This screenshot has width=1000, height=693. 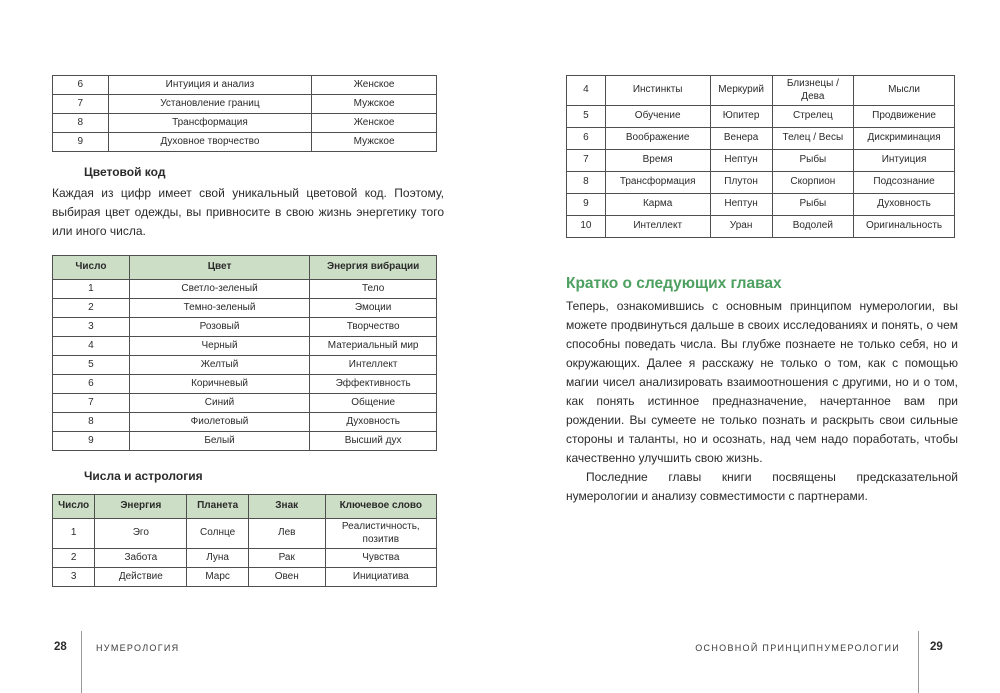 What do you see at coordinates (741, 116) in the screenshot?
I see `table-cell: Юпитер` at bounding box center [741, 116].